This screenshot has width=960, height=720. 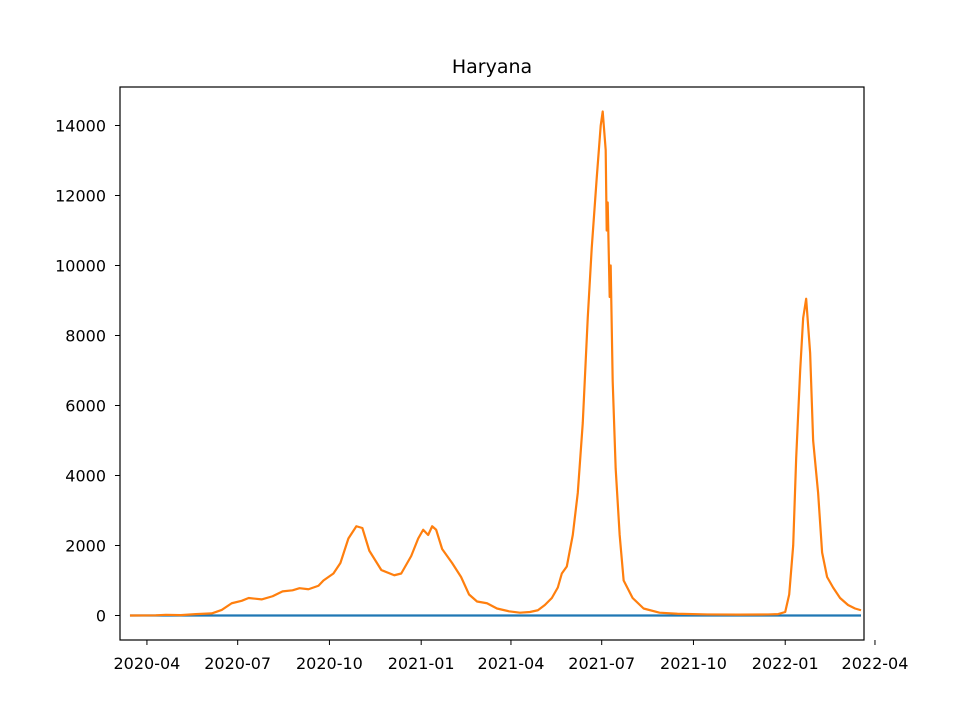 What do you see at coordinates (601, 663) in the screenshot?
I see `x-tick-label: 2021-07` at bounding box center [601, 663].